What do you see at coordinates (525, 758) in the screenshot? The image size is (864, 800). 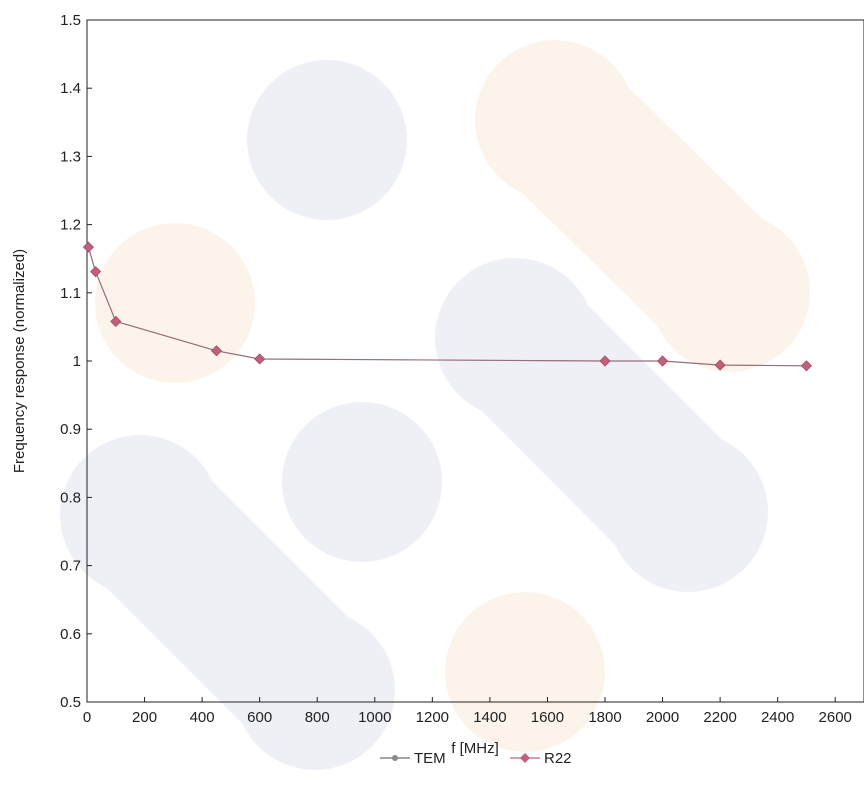 I see `legend-marker-r22` at bounding box center [525, 758].